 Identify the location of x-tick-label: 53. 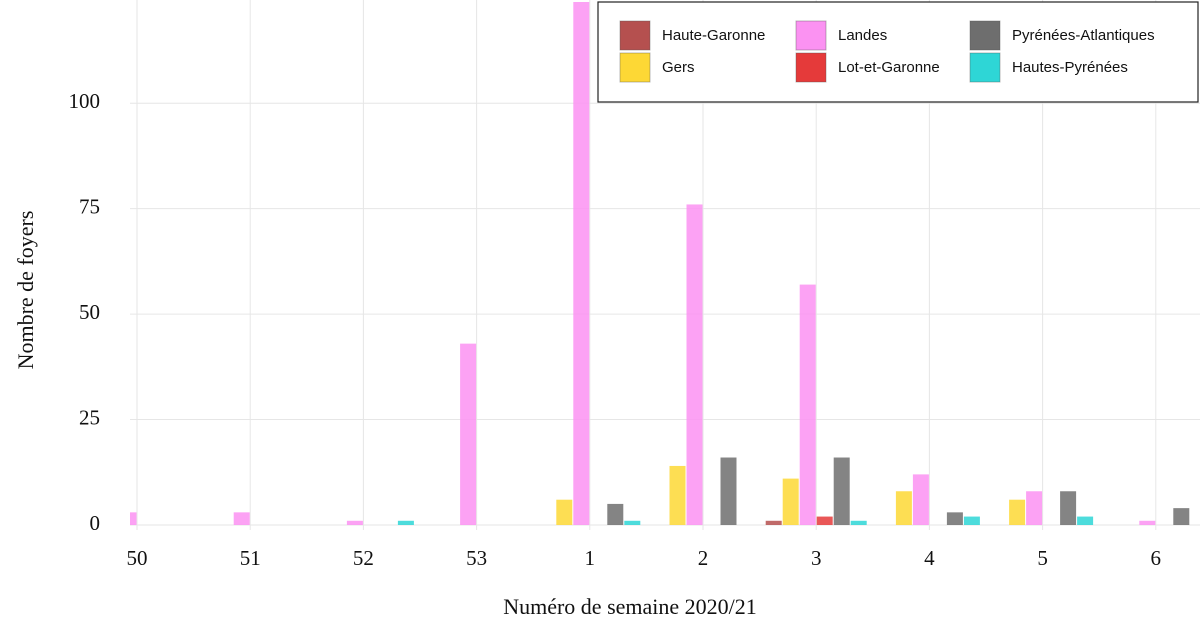
(476, 558).